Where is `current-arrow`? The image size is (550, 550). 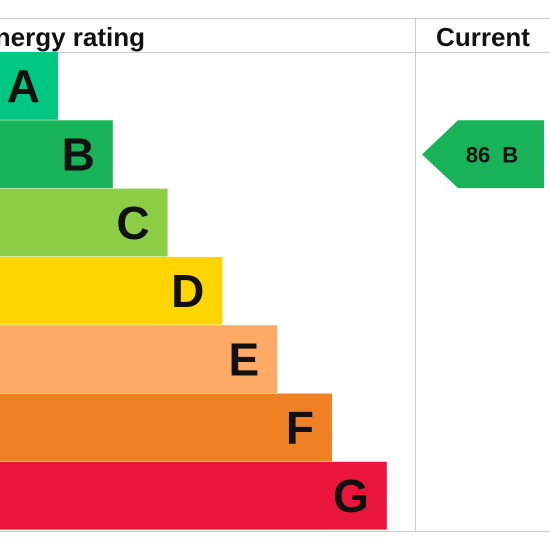
current-arrow is located at coordinates (483, 154).